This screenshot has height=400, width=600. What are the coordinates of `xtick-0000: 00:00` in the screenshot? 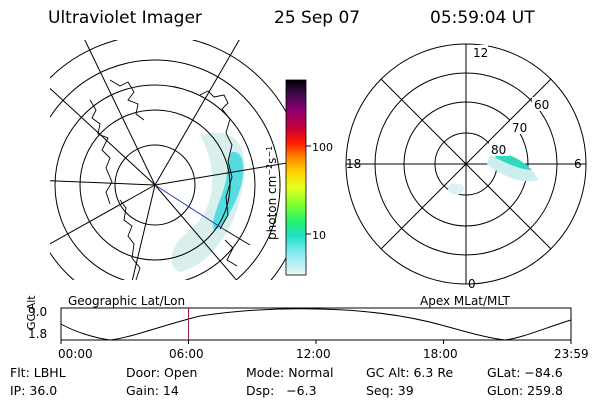 It's located at (75, 354).